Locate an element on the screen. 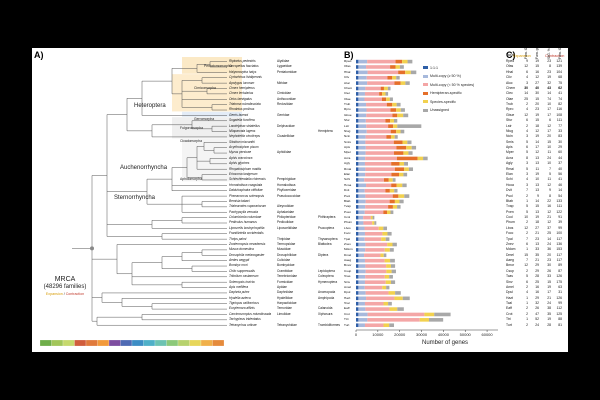 This screenshot has width=600, height=400. table-row-taxon: Acra is located at coordinates (509, 157).